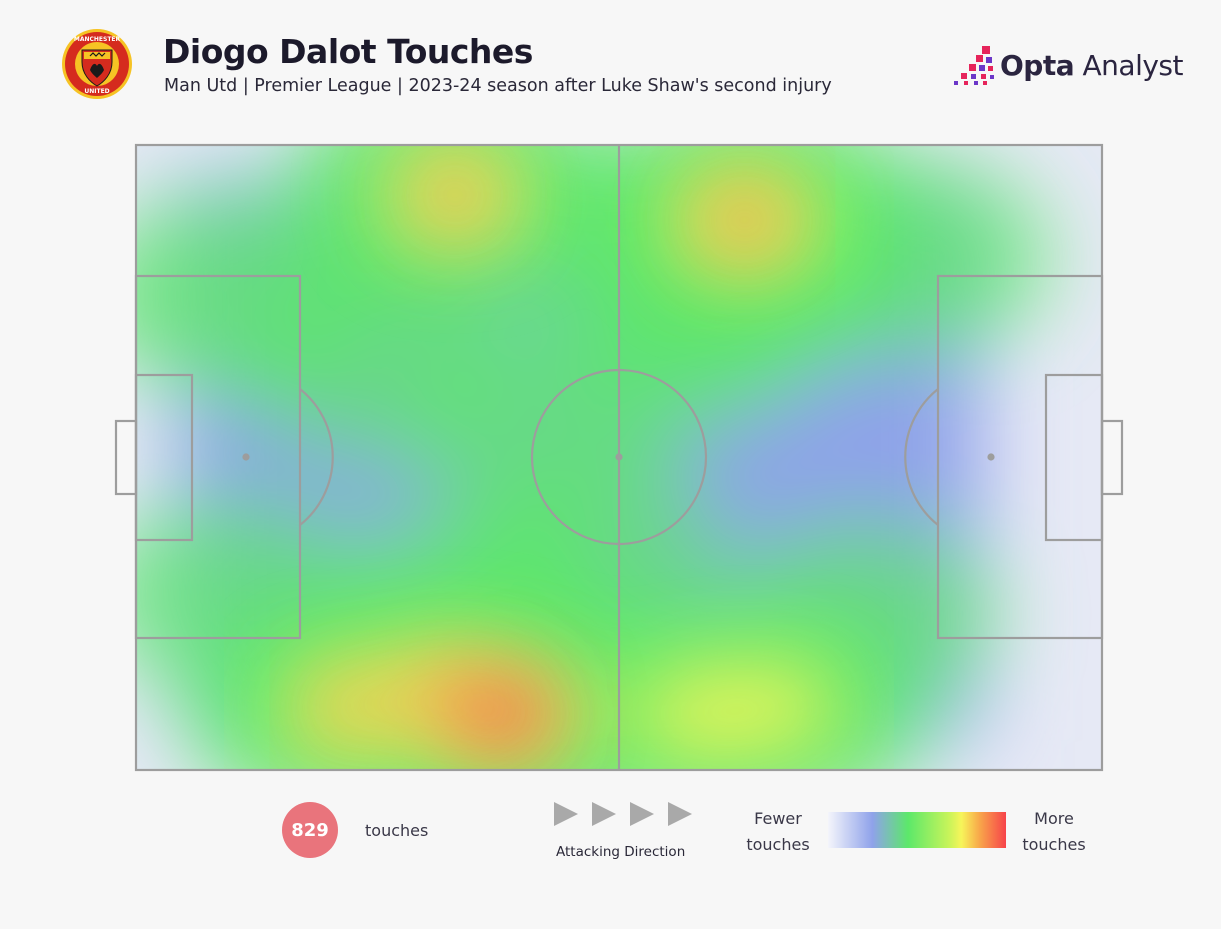 This screenshot has width=1221, height=929. Describe the element at coordinates (745, 220) in the screenshot. I see `heatmap-hotspot-1-hot` at that location.